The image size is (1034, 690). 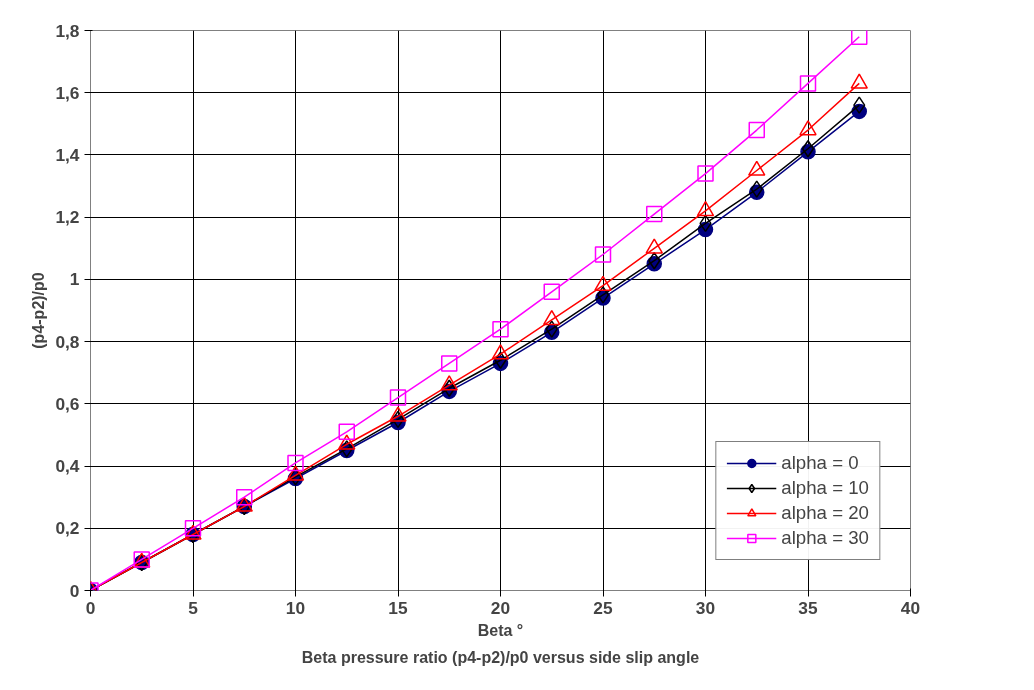 I want to click on y-tick-label: 1,8, so click(x=67, y=30).